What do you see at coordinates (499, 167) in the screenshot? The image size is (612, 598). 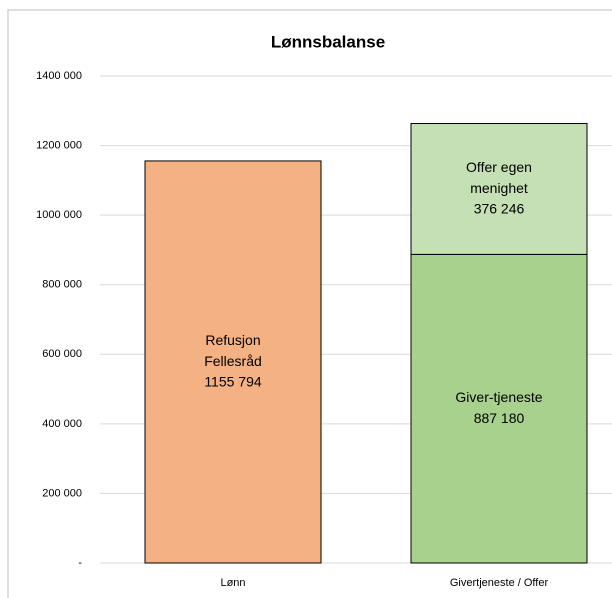 I see `data-label-line: Offer egen` at bounding box center [499, 167].